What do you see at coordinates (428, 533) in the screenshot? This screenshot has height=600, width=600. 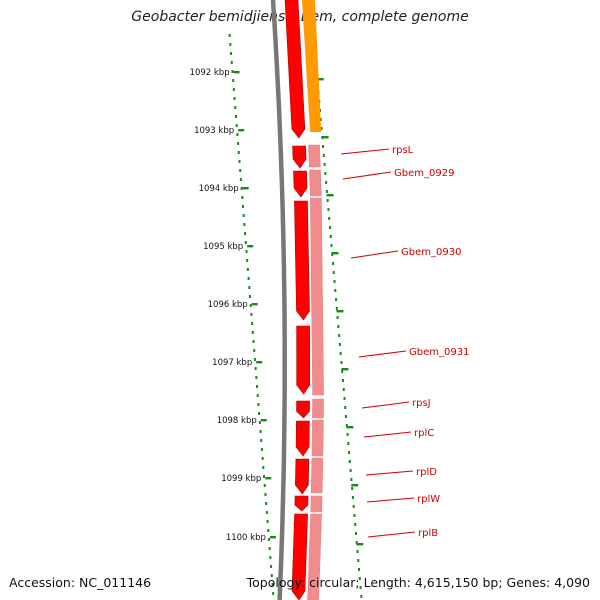 I see `gene-label: rplB` at bounding box center [428, 533].